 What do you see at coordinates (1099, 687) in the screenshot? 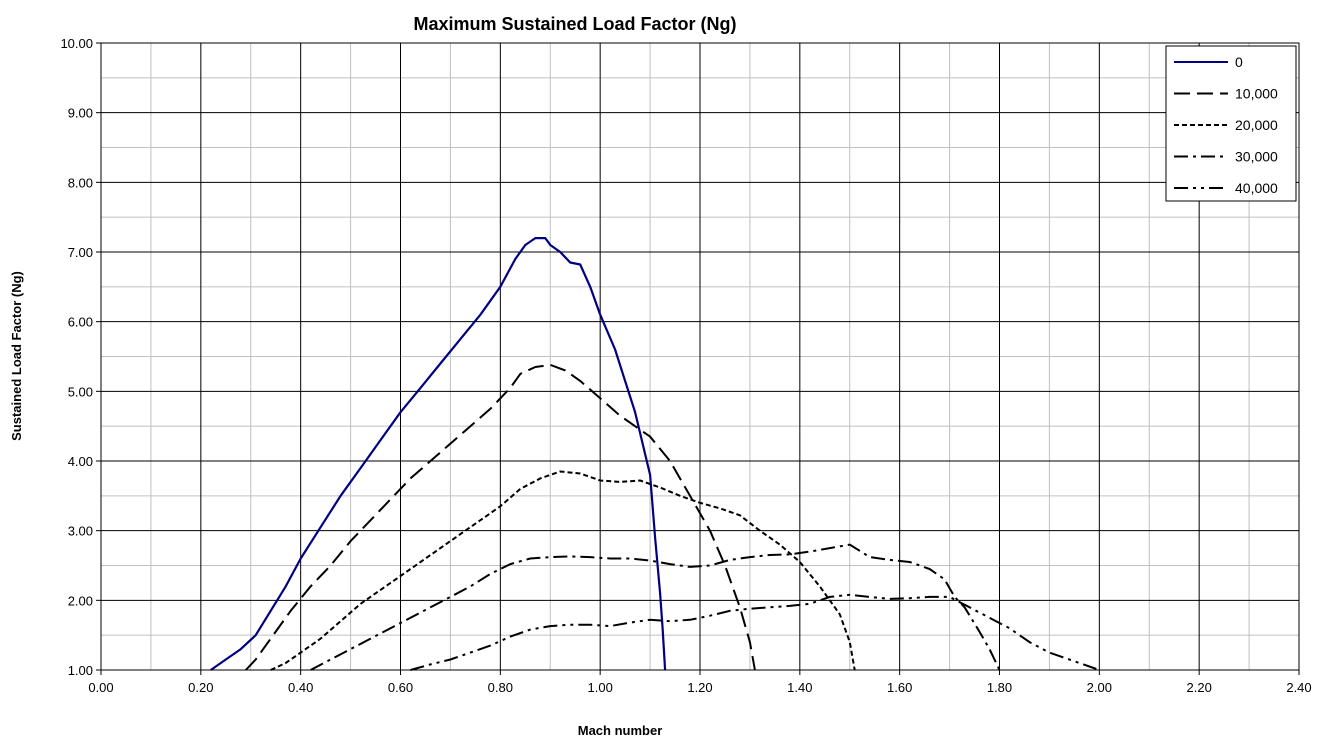
I see `x-tick-label: 2.00` at bounding box center [1099, 687].